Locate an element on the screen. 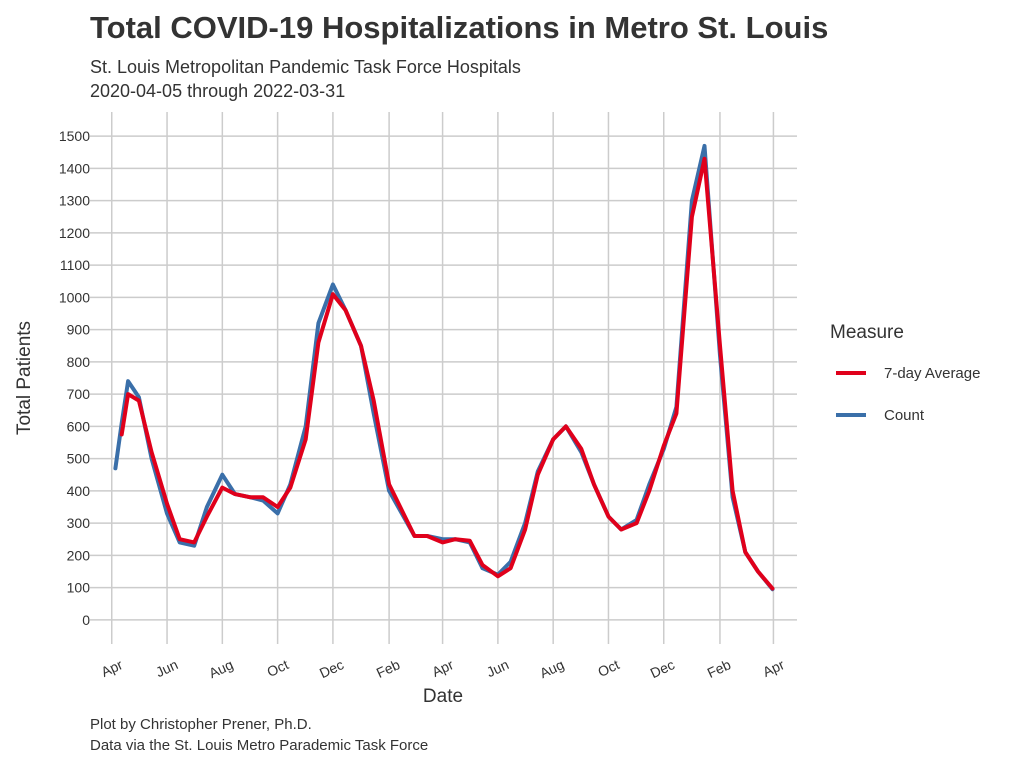 The width and height of the screenshot is (1024, 773). legend-label: 7-day Average is located at coordinates (932, 373).